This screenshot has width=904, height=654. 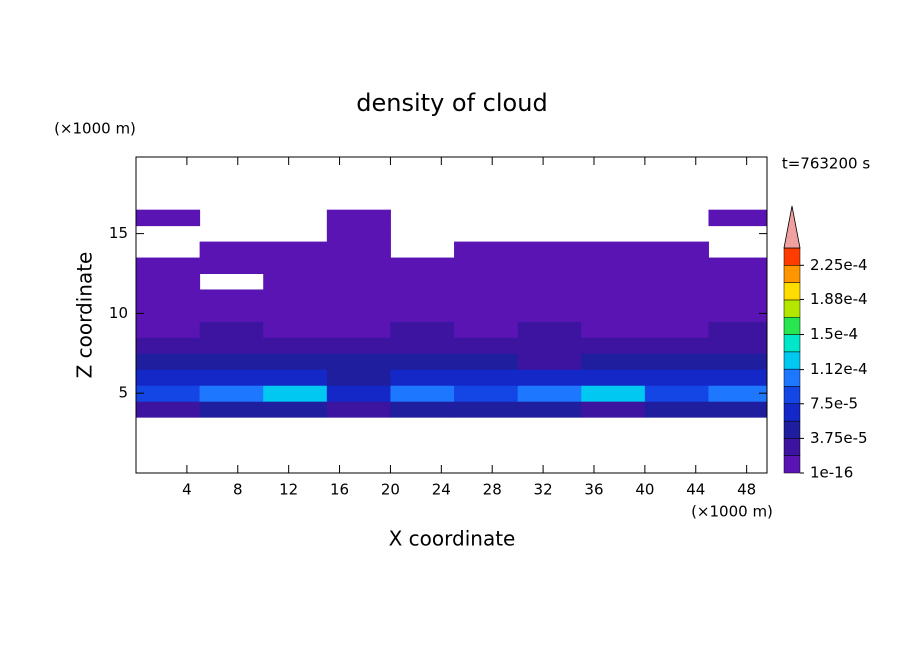 I want to click on y-tick-label: 10, so click(x=118, y=313).